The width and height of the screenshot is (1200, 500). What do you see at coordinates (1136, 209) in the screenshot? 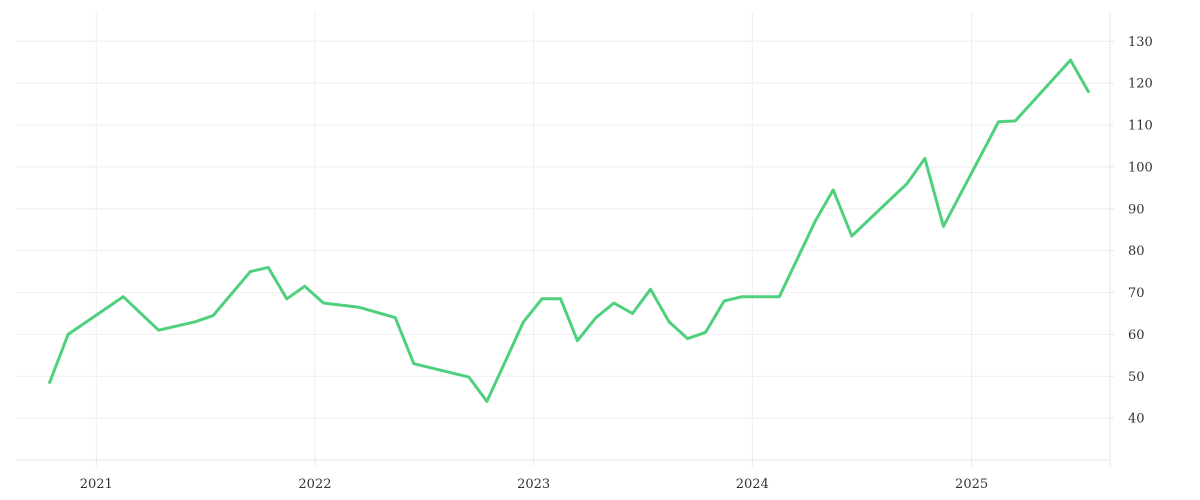
I see `y-tick-label: 90` at bounding box center [1136, 209].